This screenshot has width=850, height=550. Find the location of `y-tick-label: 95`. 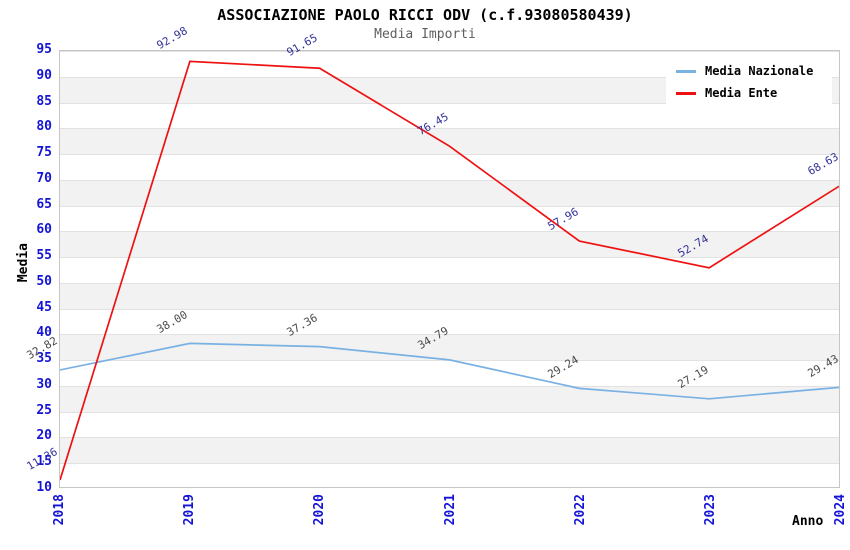

y-tick-label: 95 is located at coordinates (44, 49).